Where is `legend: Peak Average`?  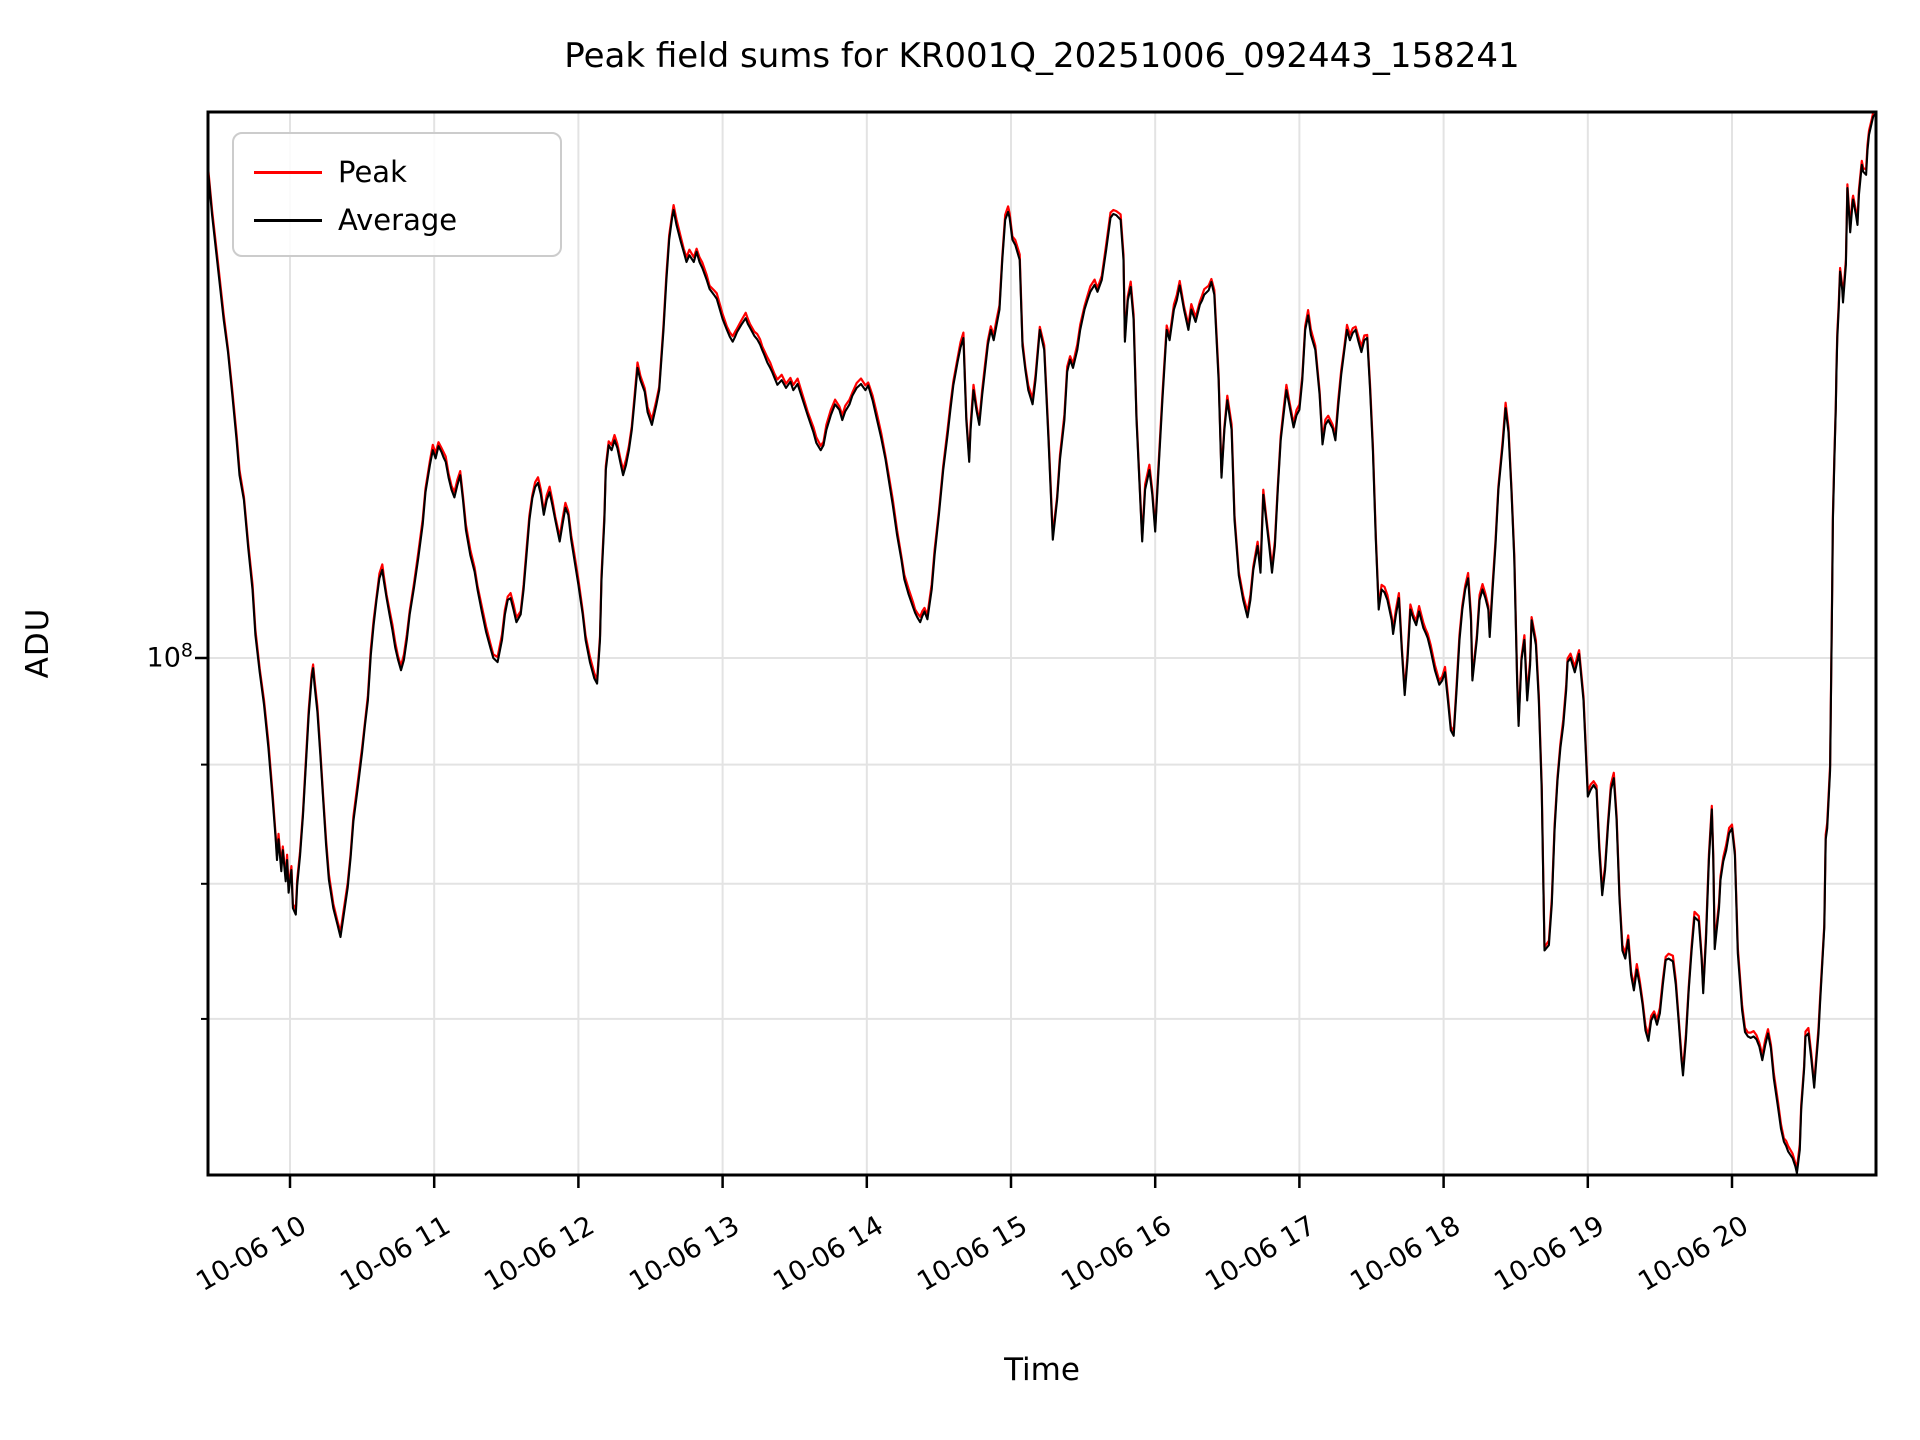
legend: Peak Average is located at coordinates (397, 194).